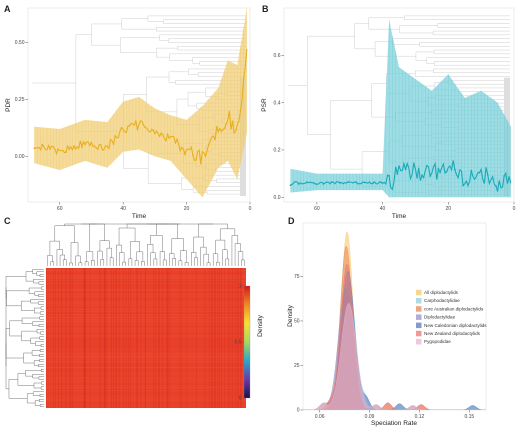 The width and height of the screenshot is (520, 445). Describe the element at coordinates (320, 417) in the screenshot. I see `x-tick-label: 0.06` at that location.